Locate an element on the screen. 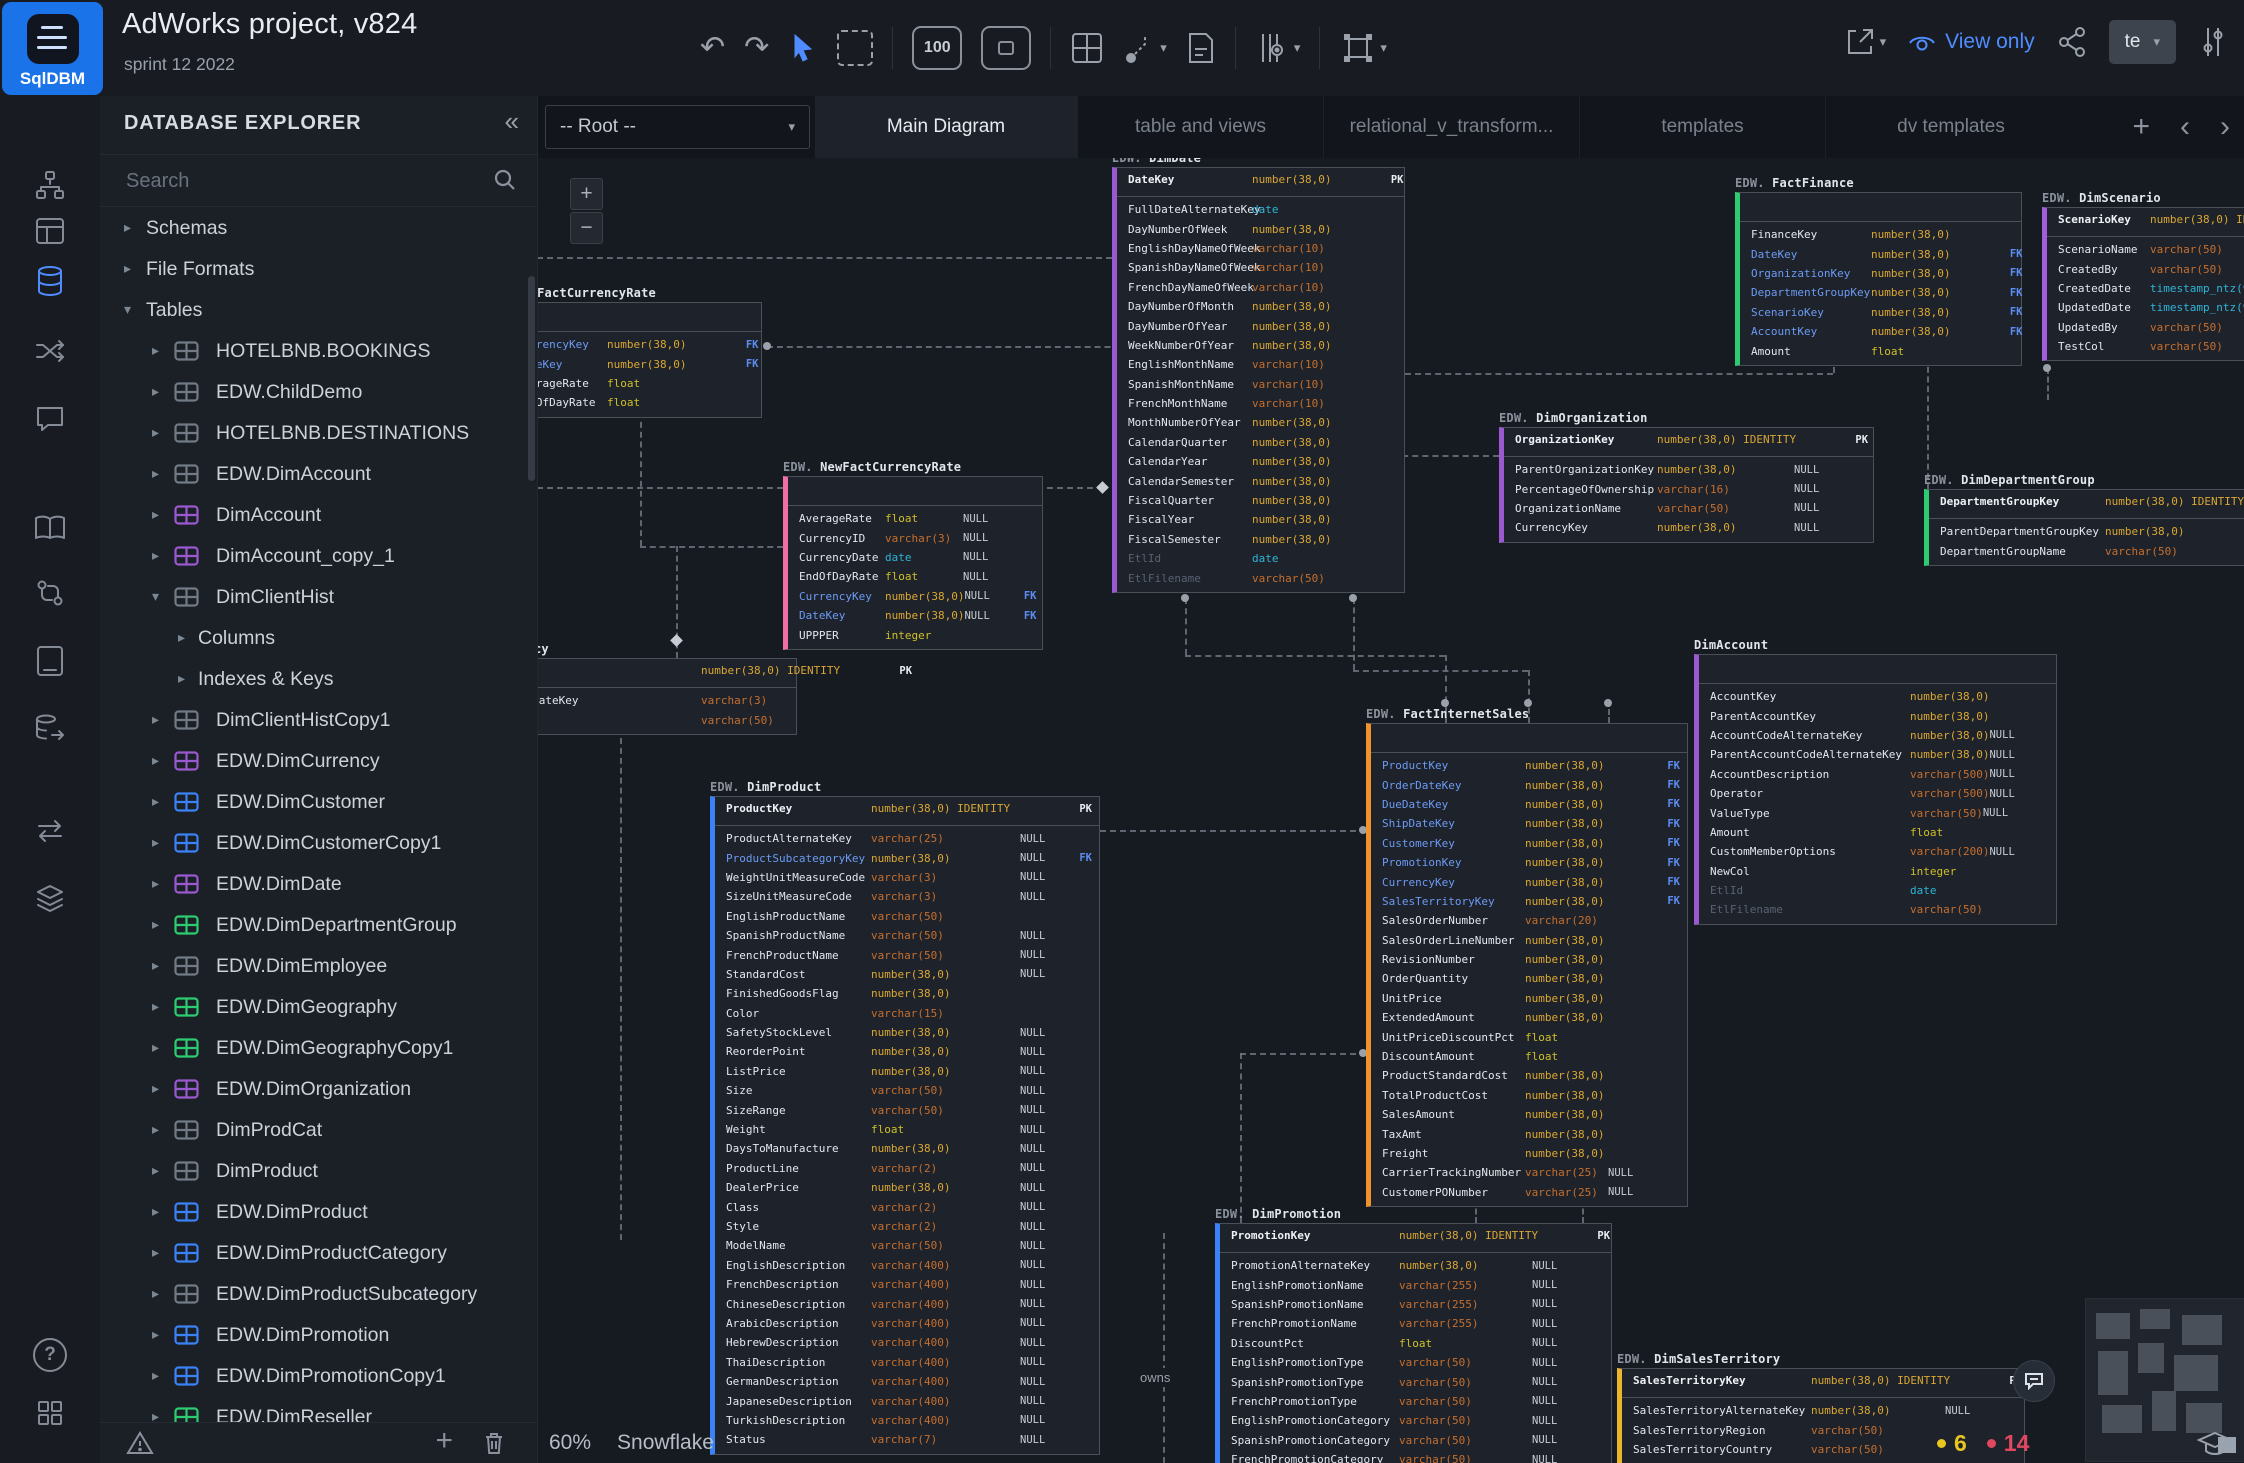  zoom-100-button: 100 is located at coordinates (937, 48).